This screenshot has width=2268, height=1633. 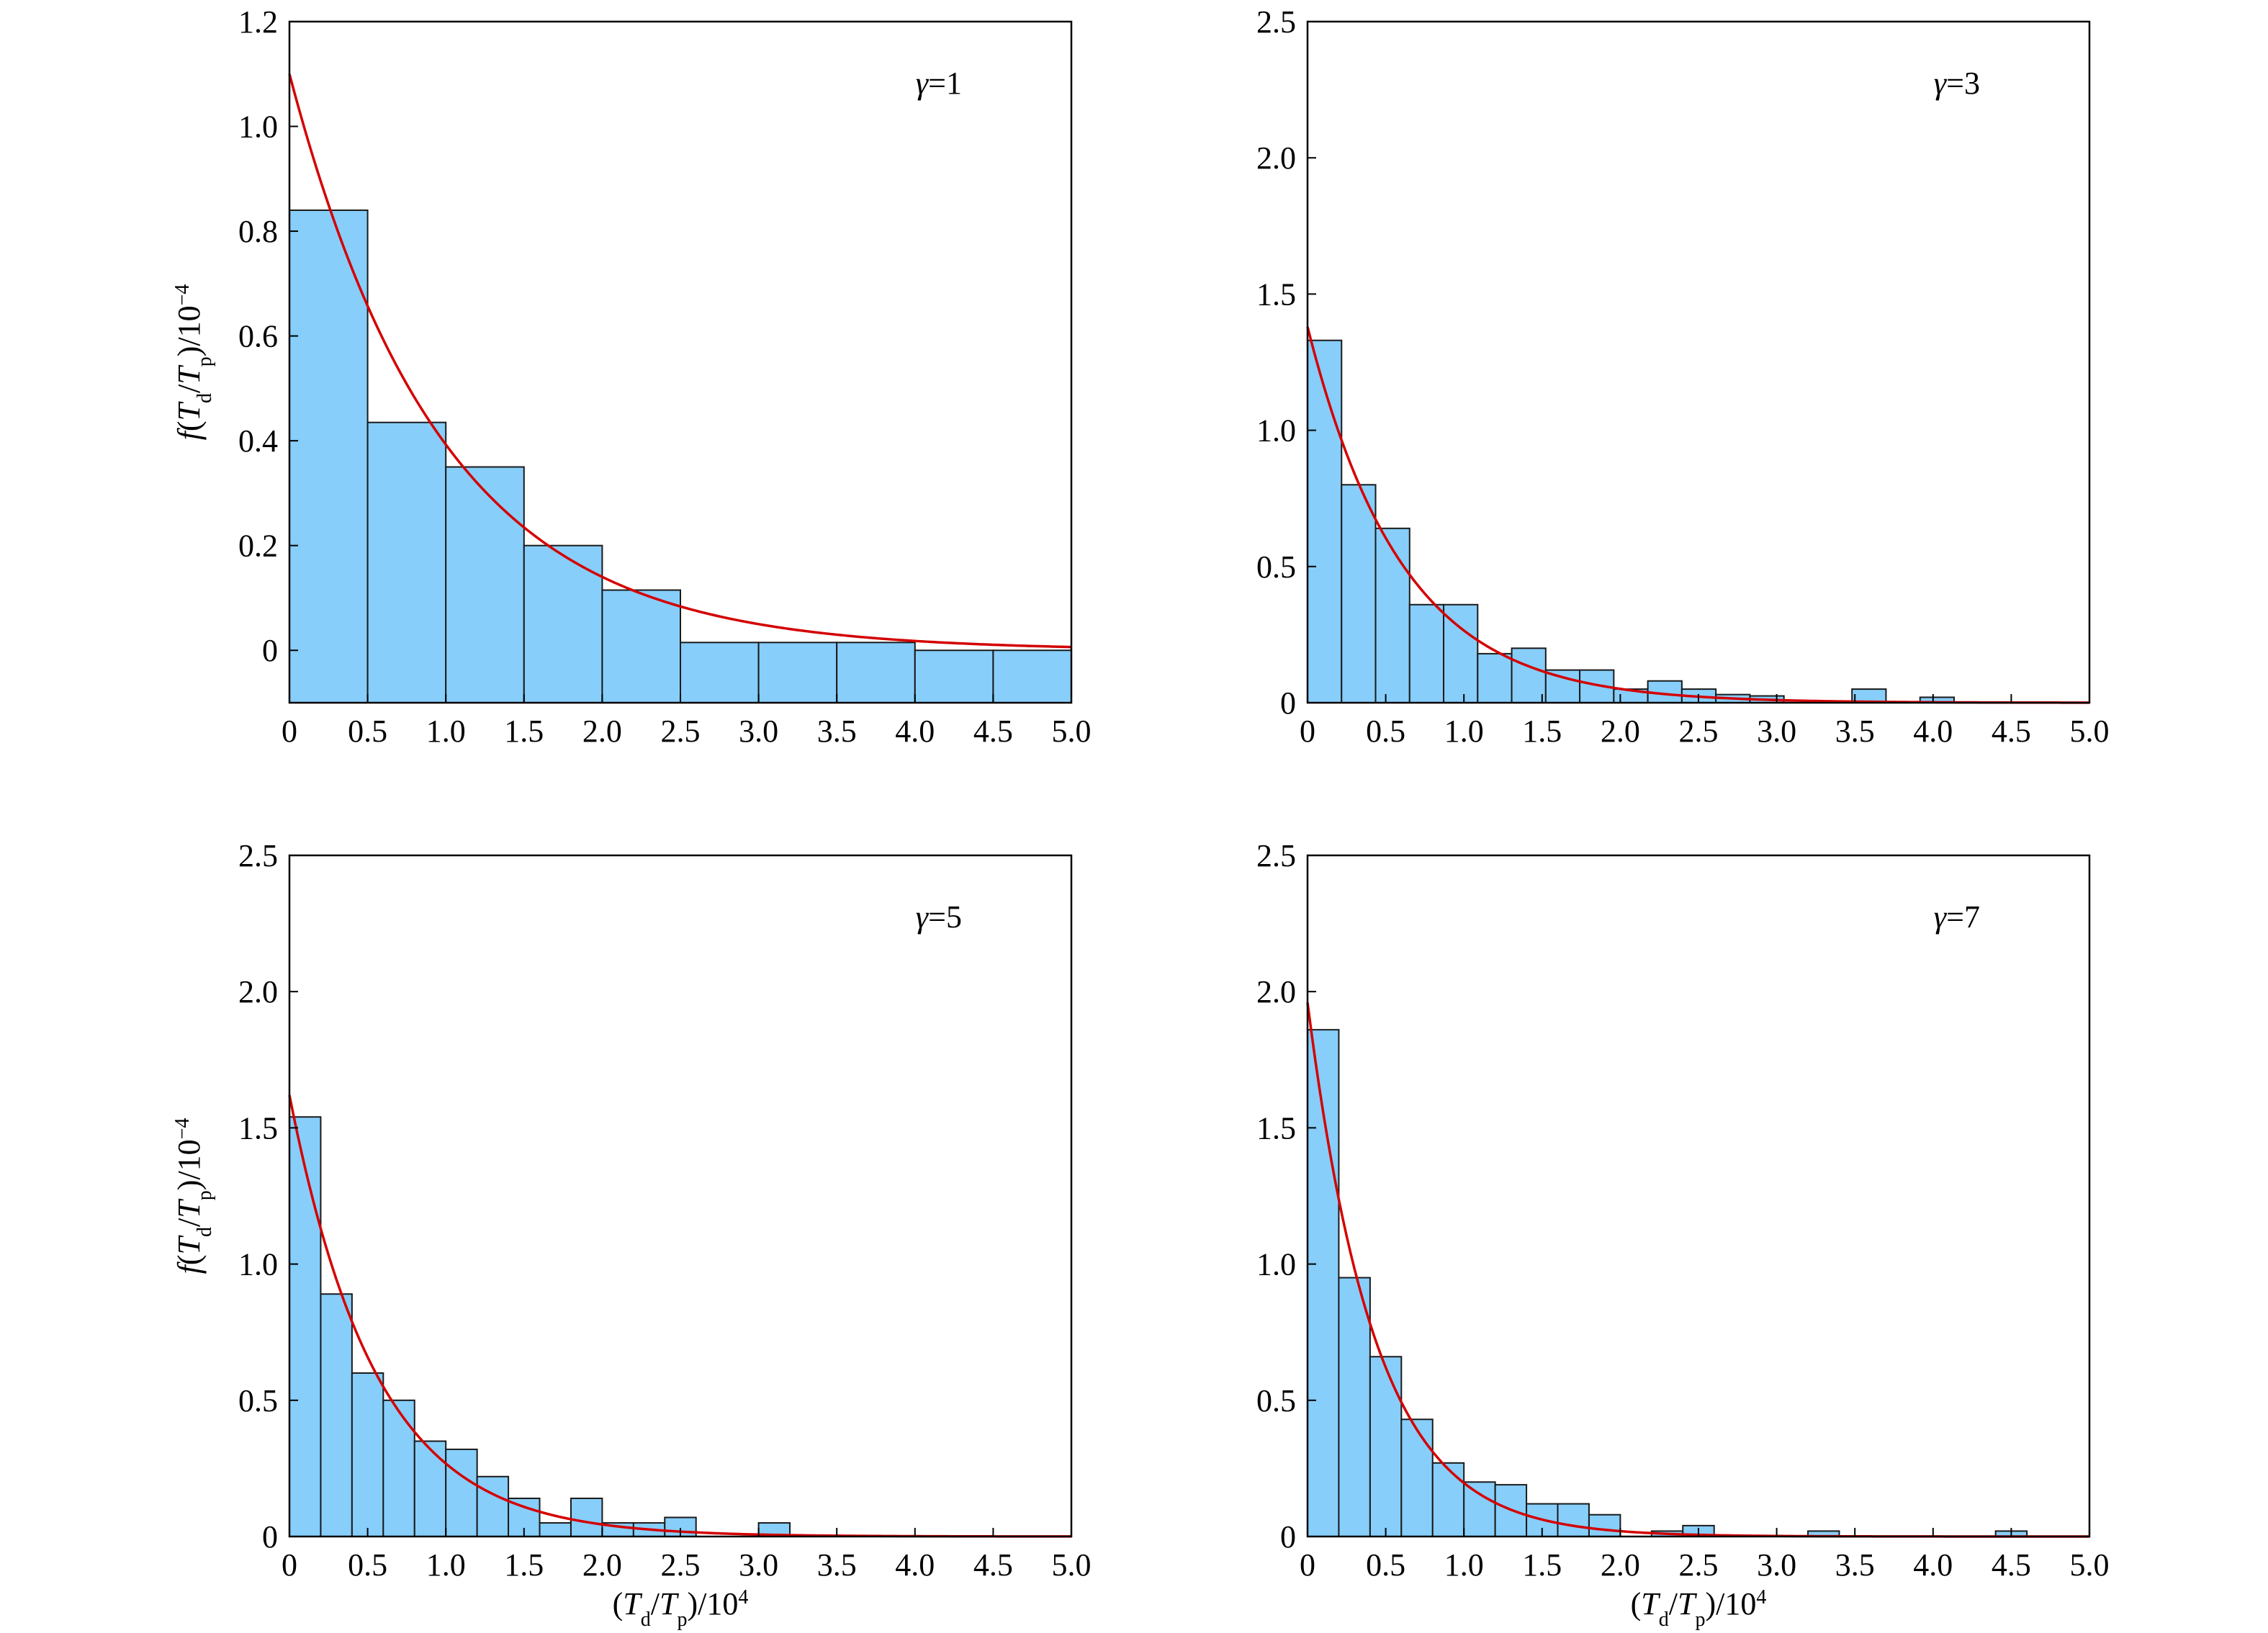 I want to click on gamma-annotation: γ=1, so click(x=939, y=83).